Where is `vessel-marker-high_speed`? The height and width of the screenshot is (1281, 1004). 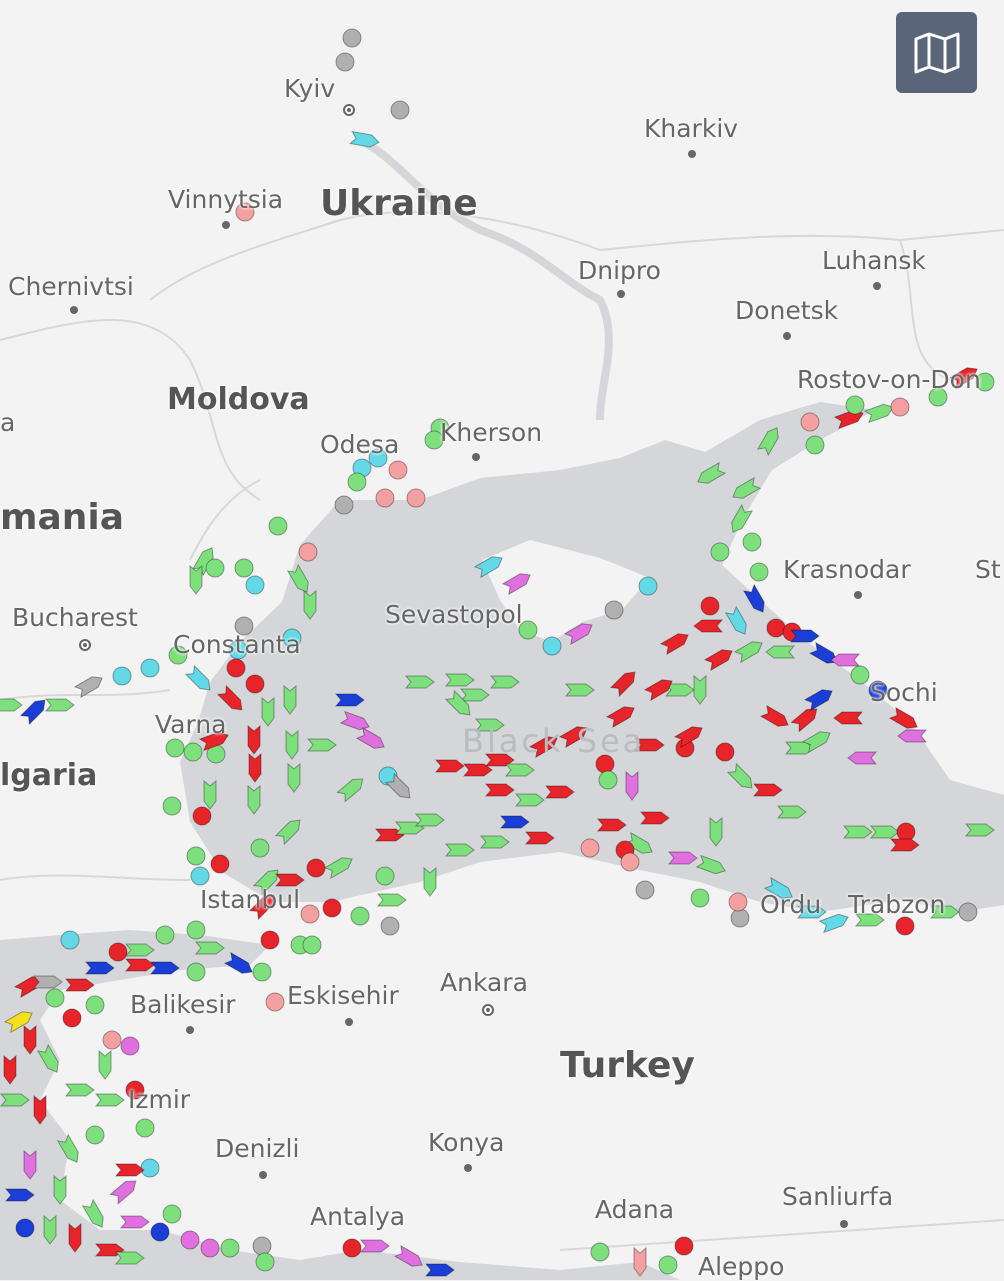 vessel-marker-high_speed is located at coordinates (19, 1021).